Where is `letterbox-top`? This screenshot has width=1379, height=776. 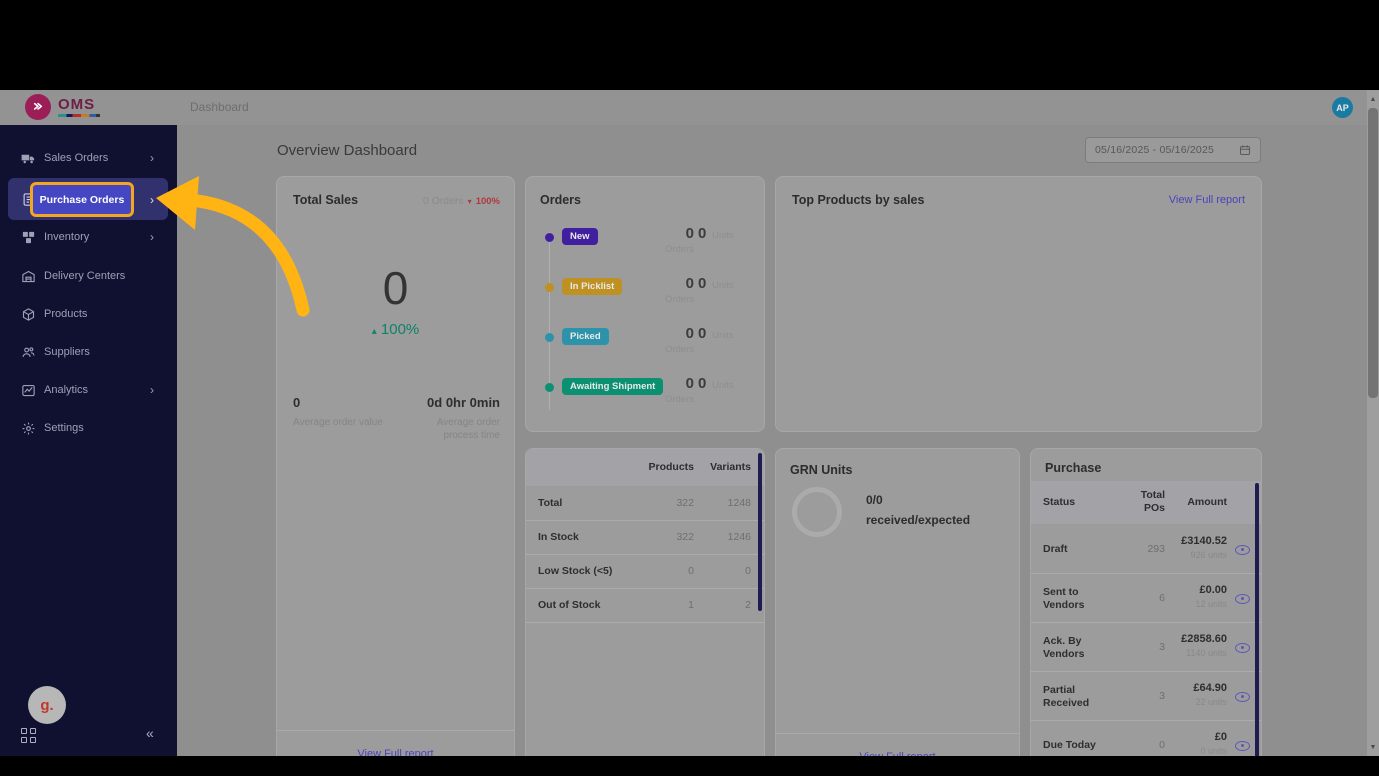
letterbox-top is located at coordinates (689, 45).